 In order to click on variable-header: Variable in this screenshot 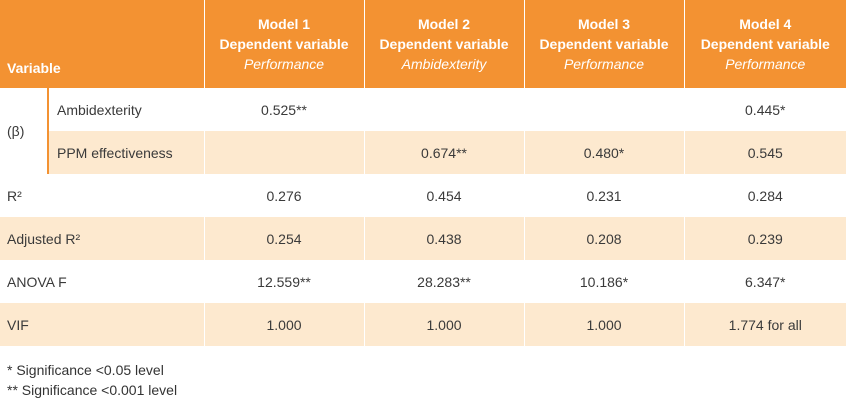, I will do `click(102, 44)`.